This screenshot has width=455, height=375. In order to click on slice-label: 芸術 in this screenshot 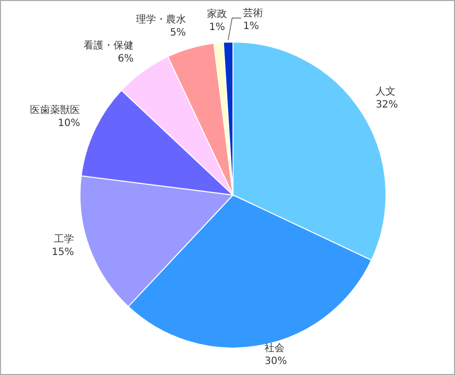, I will do `click(253, 13)`.